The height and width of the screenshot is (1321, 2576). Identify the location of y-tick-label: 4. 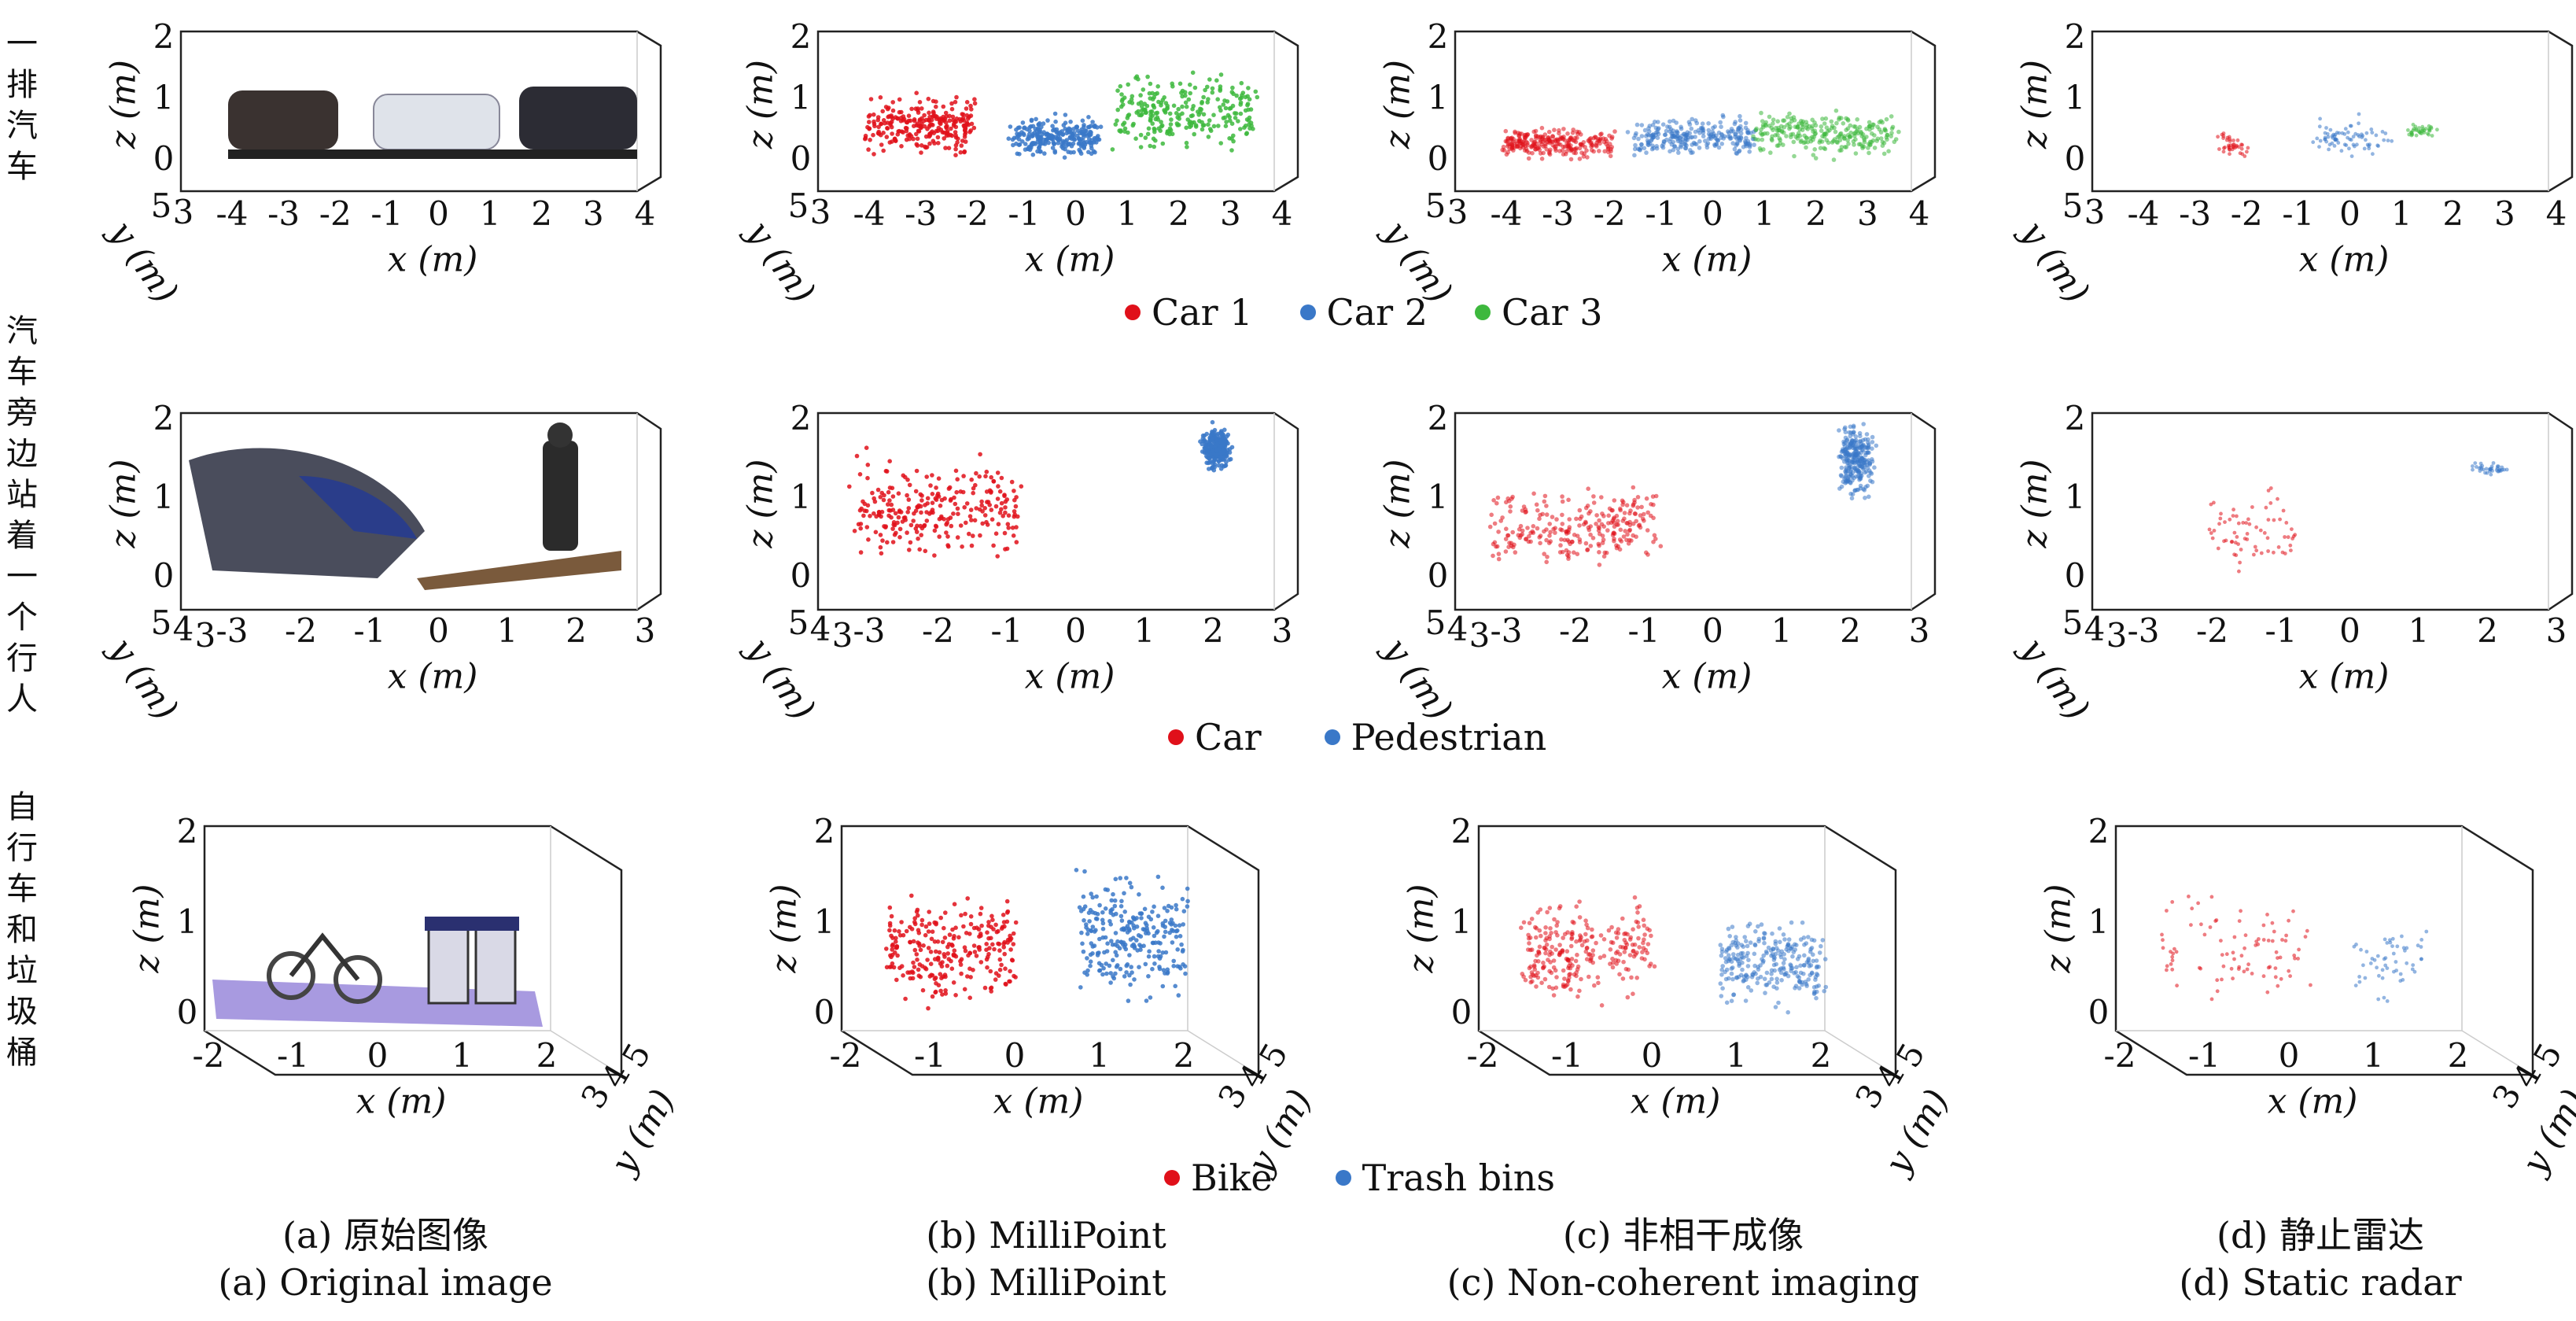
(1458, 629).